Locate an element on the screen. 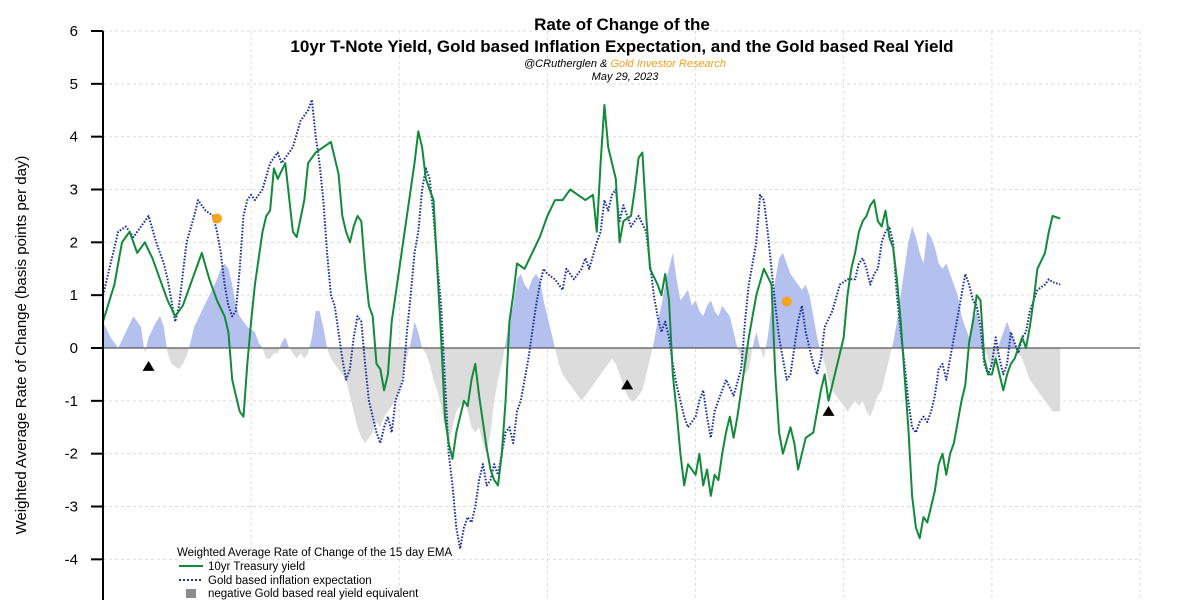 Image resolution: width=1200 pixels, height=600 pixels. legend-label-treasury: 10yr Treasury yield is located at coordinates (256, 567).